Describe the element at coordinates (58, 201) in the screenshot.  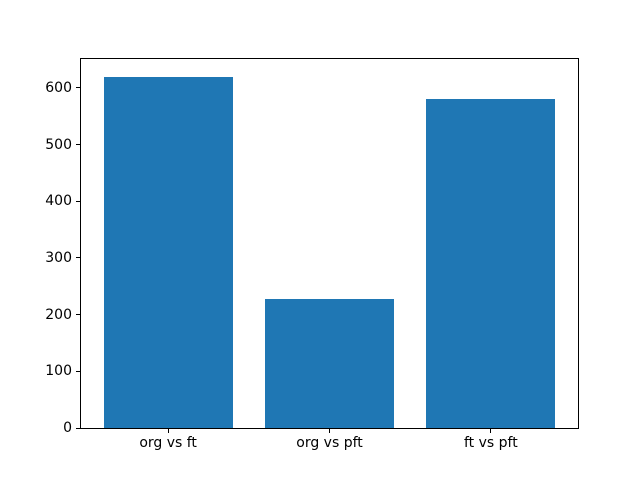
I see `y-tick-label: 400` at that location.